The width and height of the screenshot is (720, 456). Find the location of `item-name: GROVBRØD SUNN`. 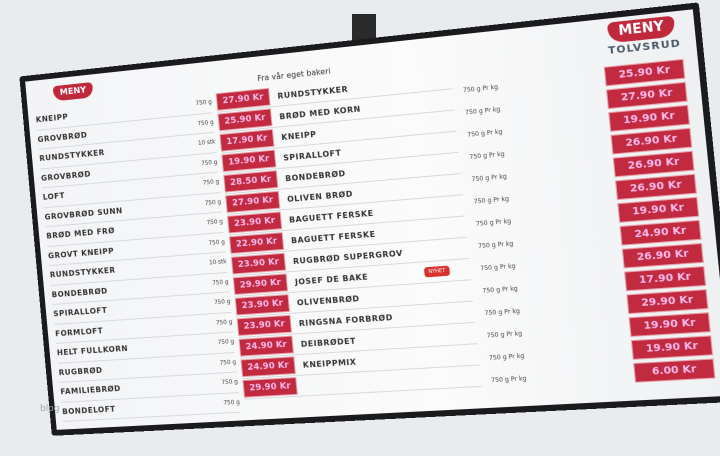

item-name: GROVBRØD SUNN is located at coordinates (83, 214).